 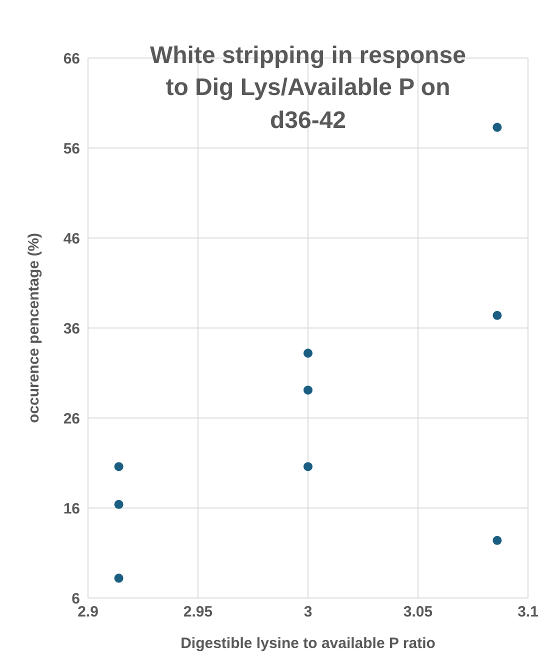 What do you see at coordinates (198, 612) in the screenshot?
I see `x-tick-label: 2.95` at bounding box center [198, 612].